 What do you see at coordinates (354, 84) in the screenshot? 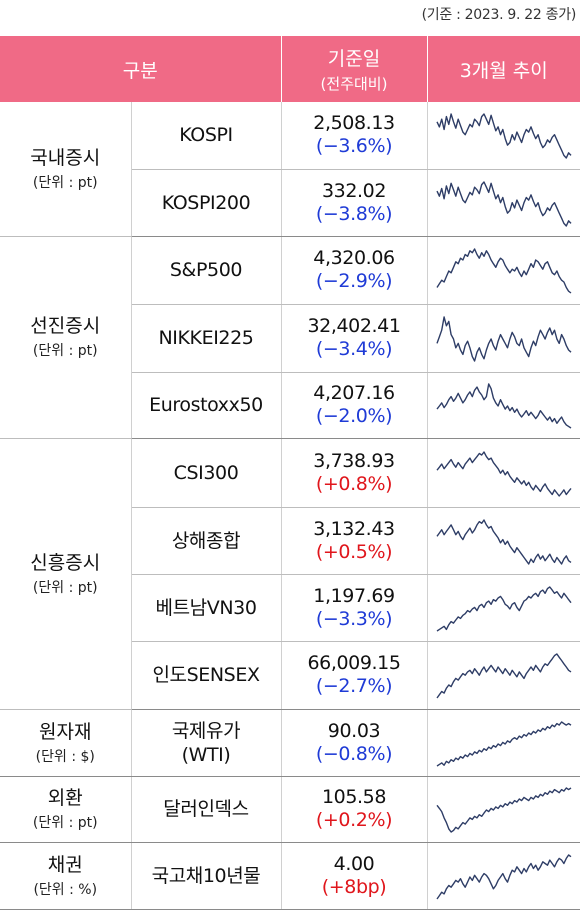
I see `header-basis-sub: (전주대비)` at bounding box center [354, 84].